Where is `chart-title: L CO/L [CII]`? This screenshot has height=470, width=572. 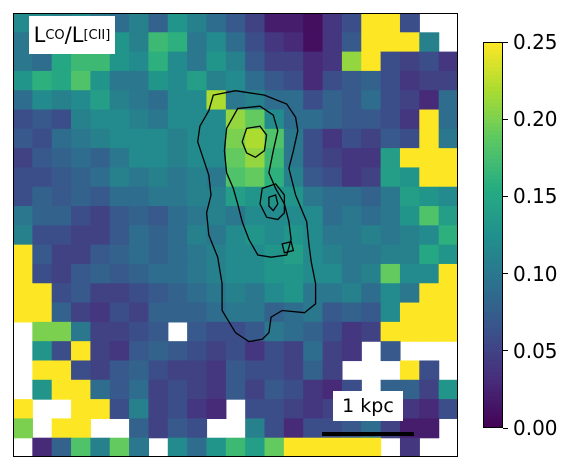 chart-title: L CO/L [CII] is located at coordinates (72, 35).